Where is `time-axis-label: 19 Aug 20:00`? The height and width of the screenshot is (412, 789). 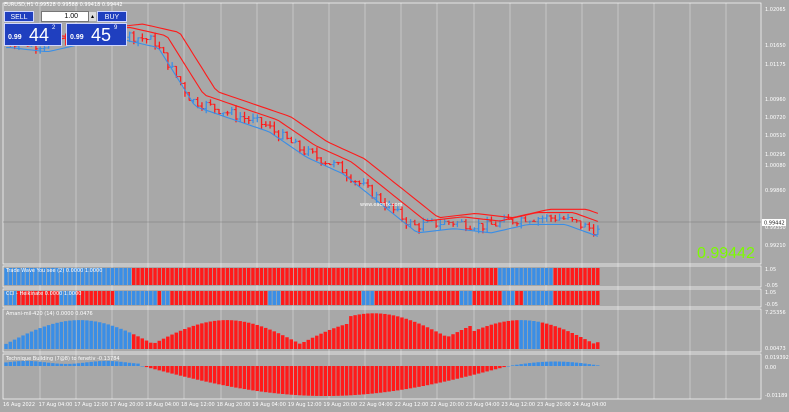
time-axis-label: 19 Aug 20:00 is located at coordinates (340, 405).